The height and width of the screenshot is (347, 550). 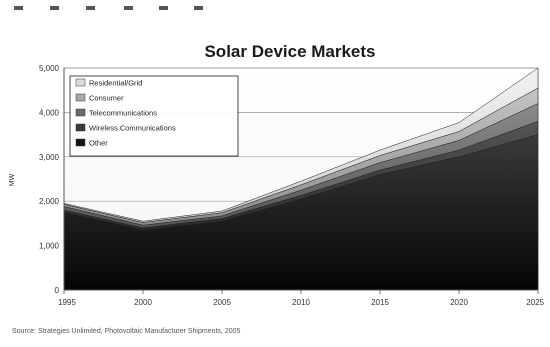 What do you see at coordinates (535, 302) in the screenshot?
I see `x-tick-label-6: 2025` at bounding box center [535, 302].